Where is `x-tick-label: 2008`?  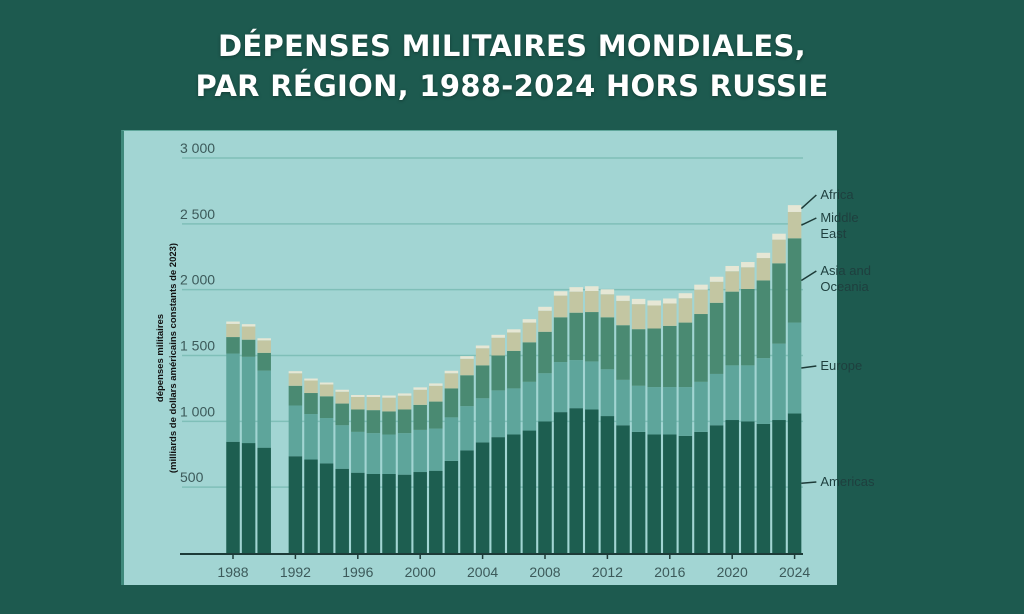 x-tick-label: 2008 is located at coordinates (544, 572).